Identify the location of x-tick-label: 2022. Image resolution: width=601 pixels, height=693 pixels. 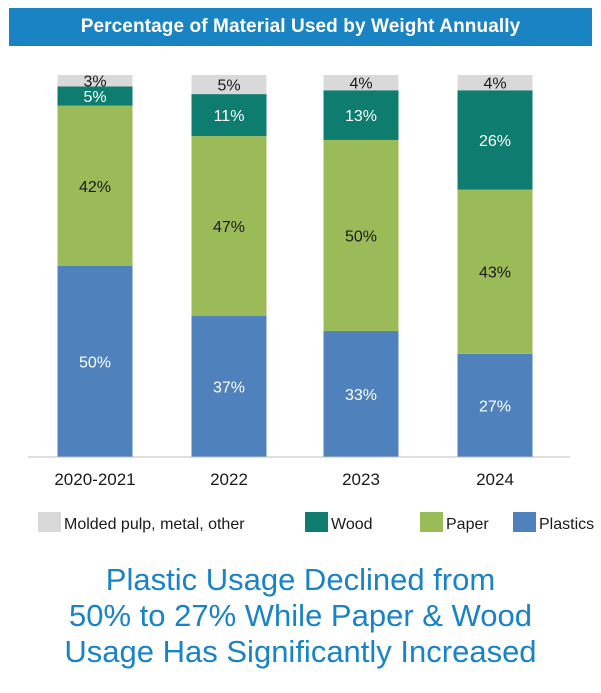
(229, 479).